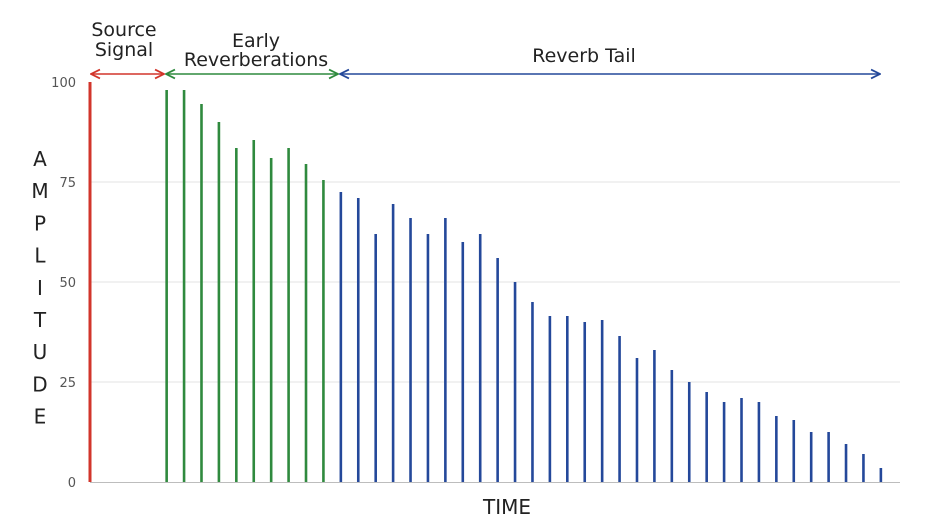 This screenshot has height=528, width=936. I want to click on y-tick-labels: 0 25 50 75 100, so click(63, 283).